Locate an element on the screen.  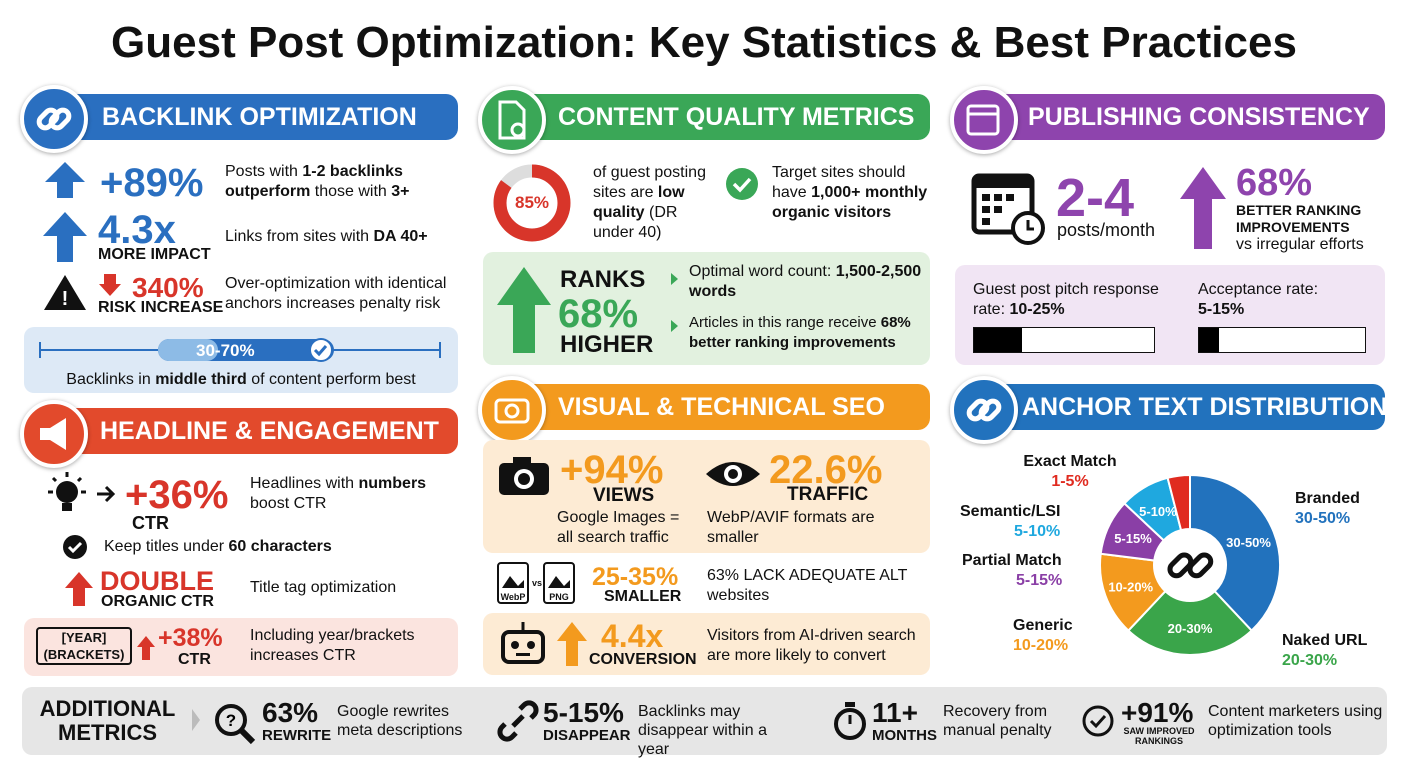
stat-value: 4.3x is located at coordinates (137, 230).